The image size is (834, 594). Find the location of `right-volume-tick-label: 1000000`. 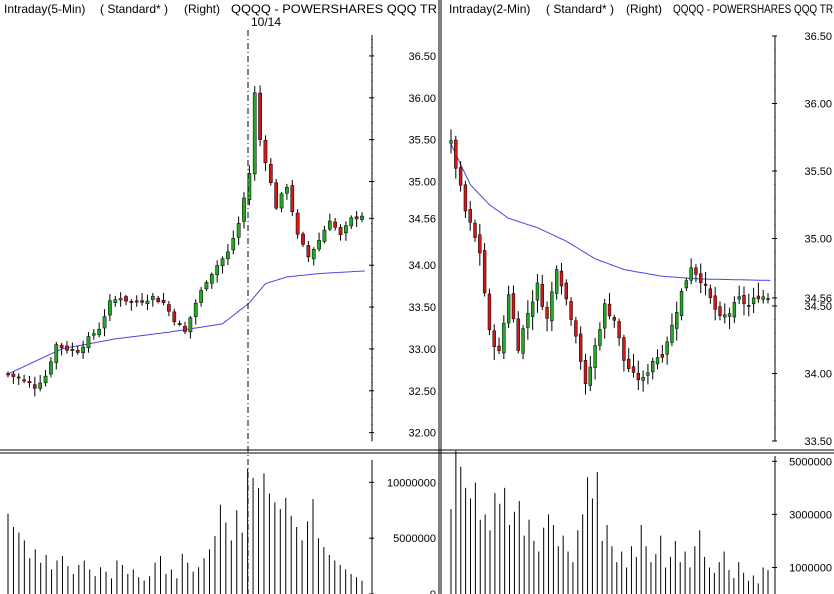

right-volume-tick-label: 1000000 is located at coordinates (810, 568).